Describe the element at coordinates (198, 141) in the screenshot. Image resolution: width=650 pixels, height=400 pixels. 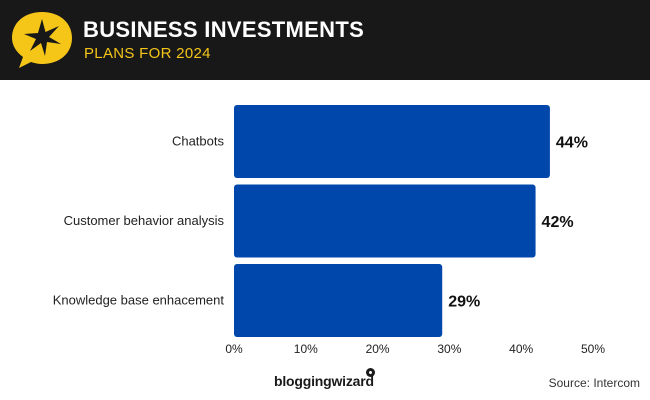
I see `category-label: Chatbots` at that location.